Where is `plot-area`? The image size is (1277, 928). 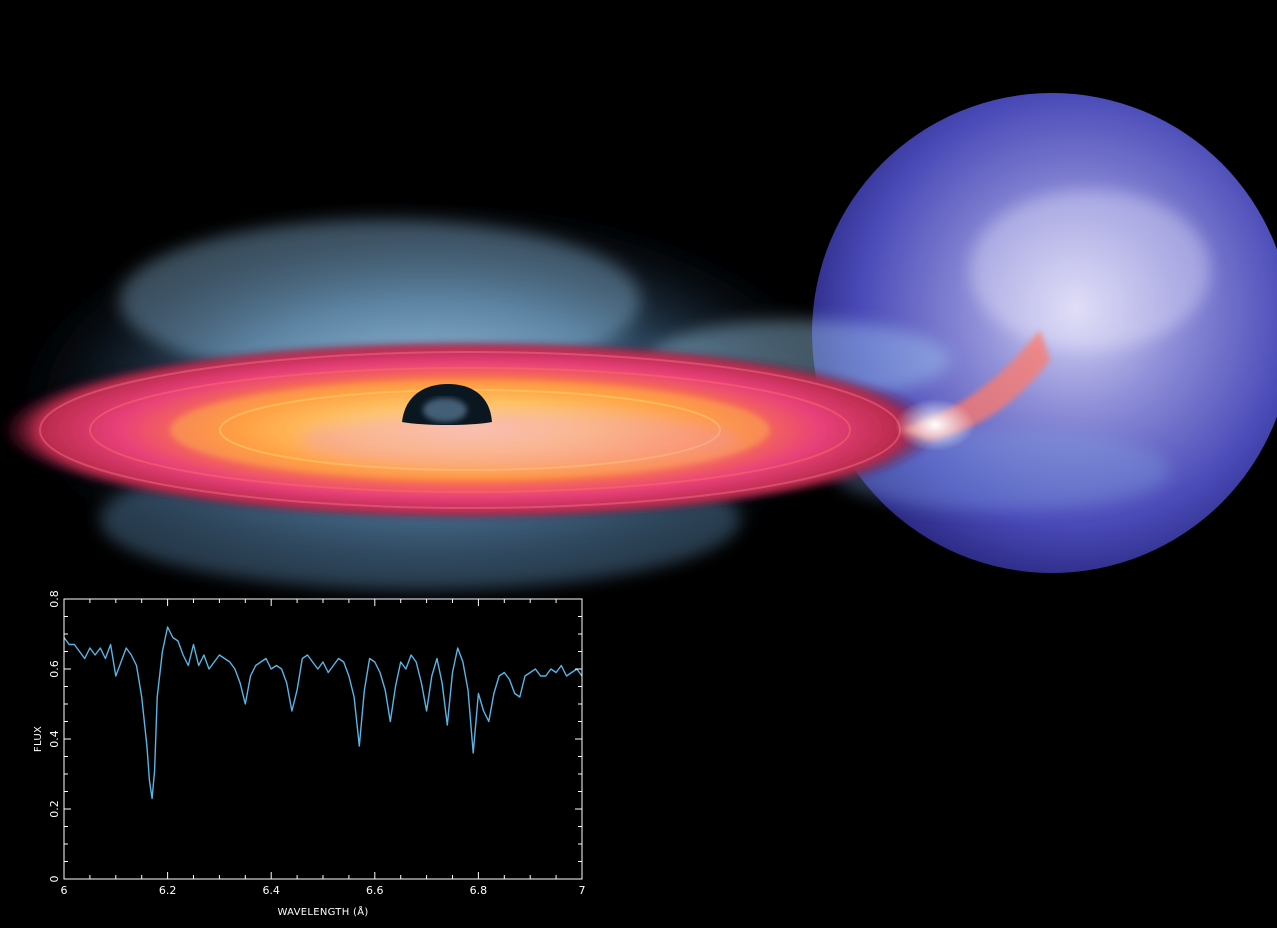
plot-area is located at coordinates (323, 739).